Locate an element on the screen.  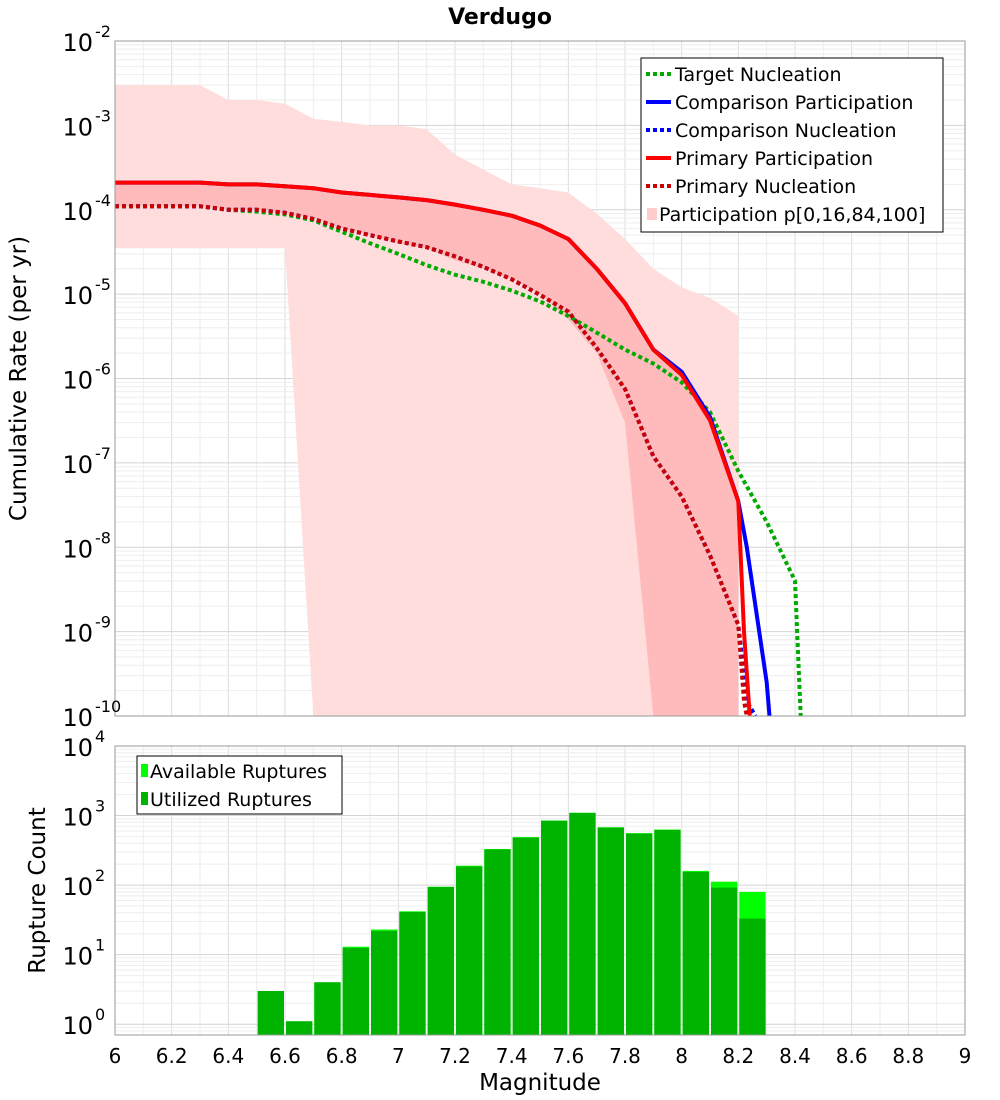
magnitude-x-axis-label: Magnitude is located at coordinates (540, 1083).